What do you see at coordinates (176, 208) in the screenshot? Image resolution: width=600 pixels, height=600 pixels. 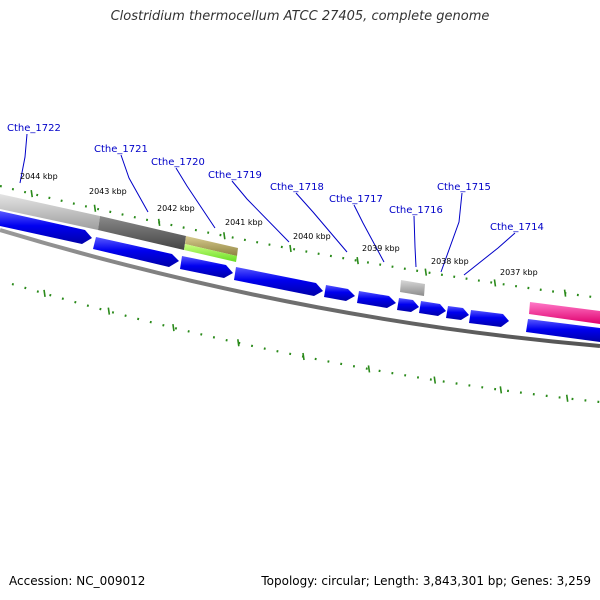 I see `scale-label: 2042 kbp` at bounding box center [176, 208].